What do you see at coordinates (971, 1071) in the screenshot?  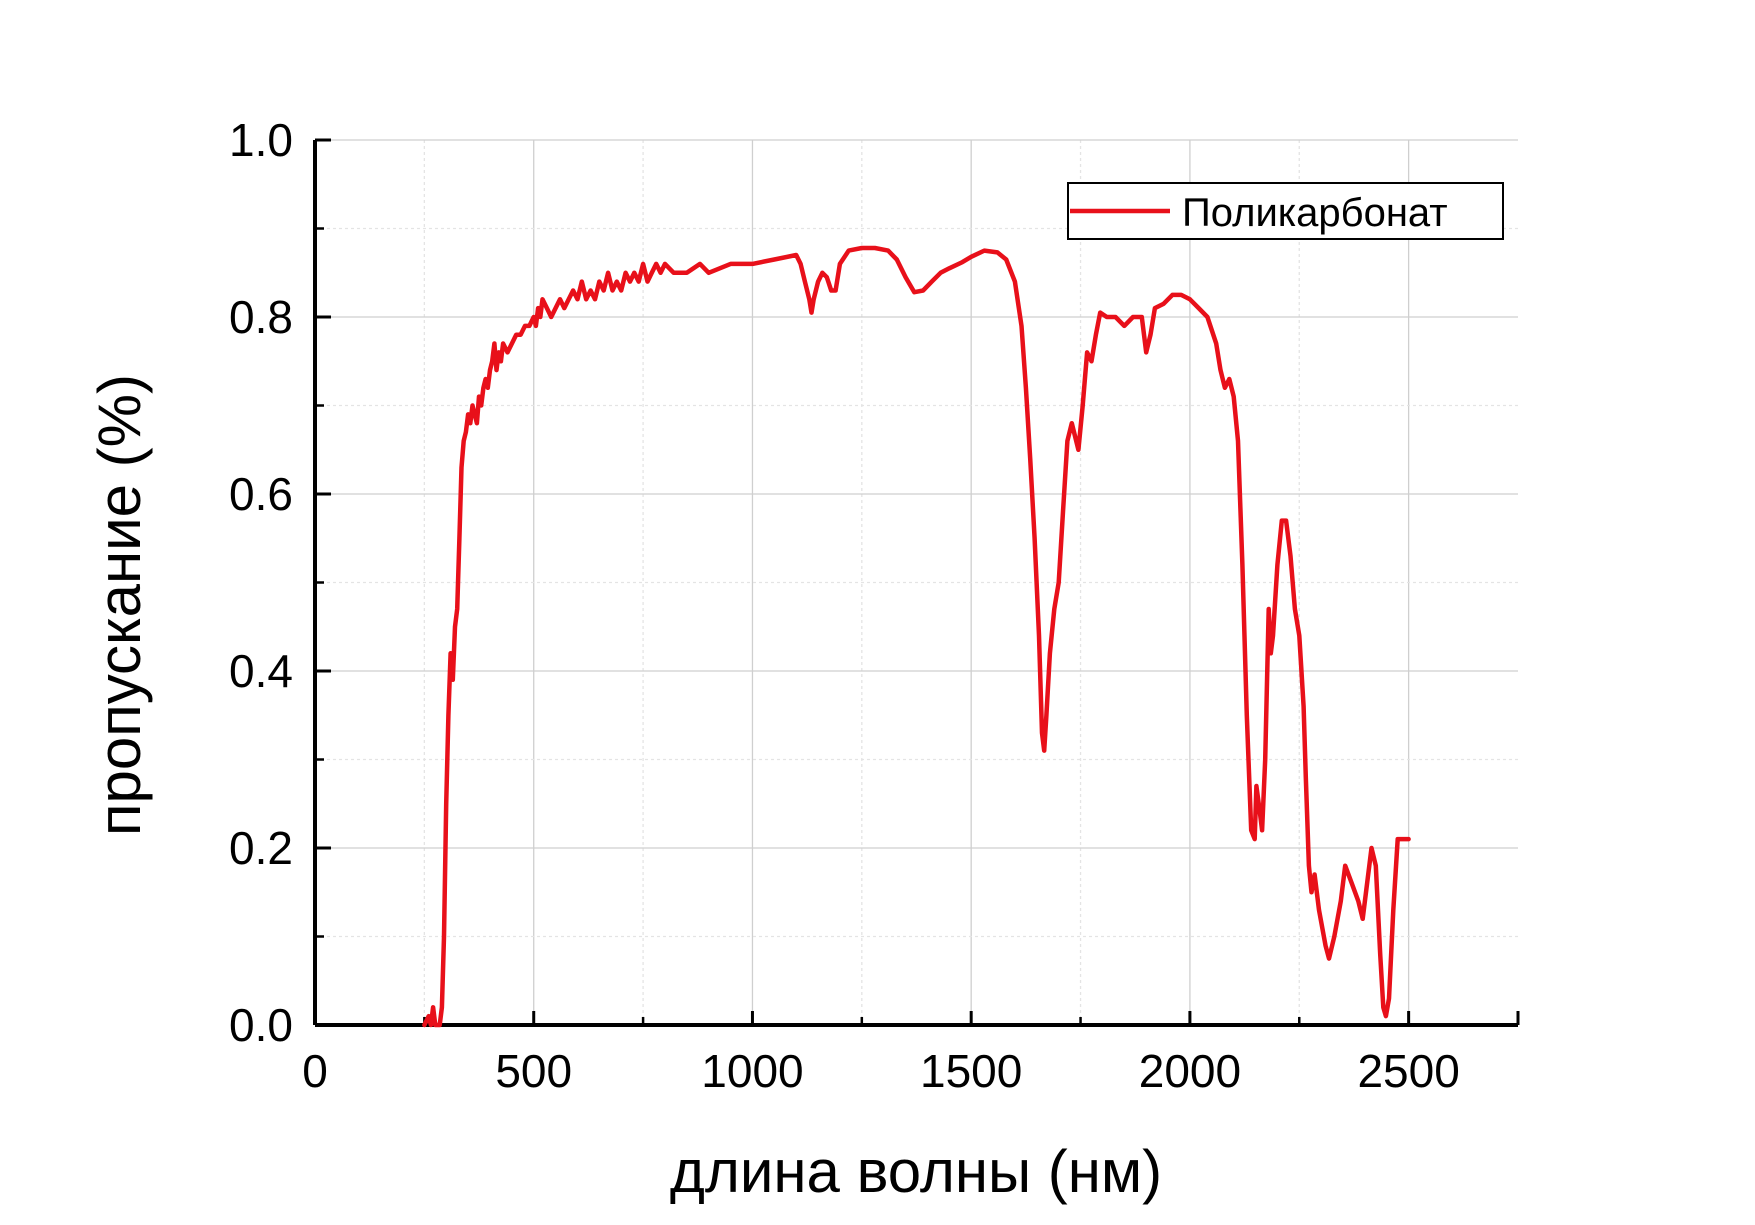 I see `x-tick-label: 1500` at bounding box center [971, 1071].